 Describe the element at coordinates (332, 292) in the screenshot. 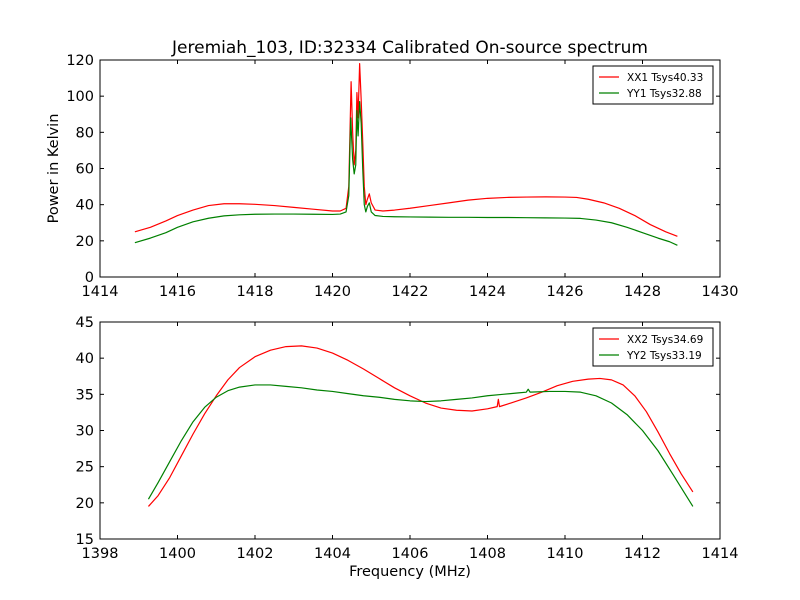

I see `x-tick-label: 1420` at that location.